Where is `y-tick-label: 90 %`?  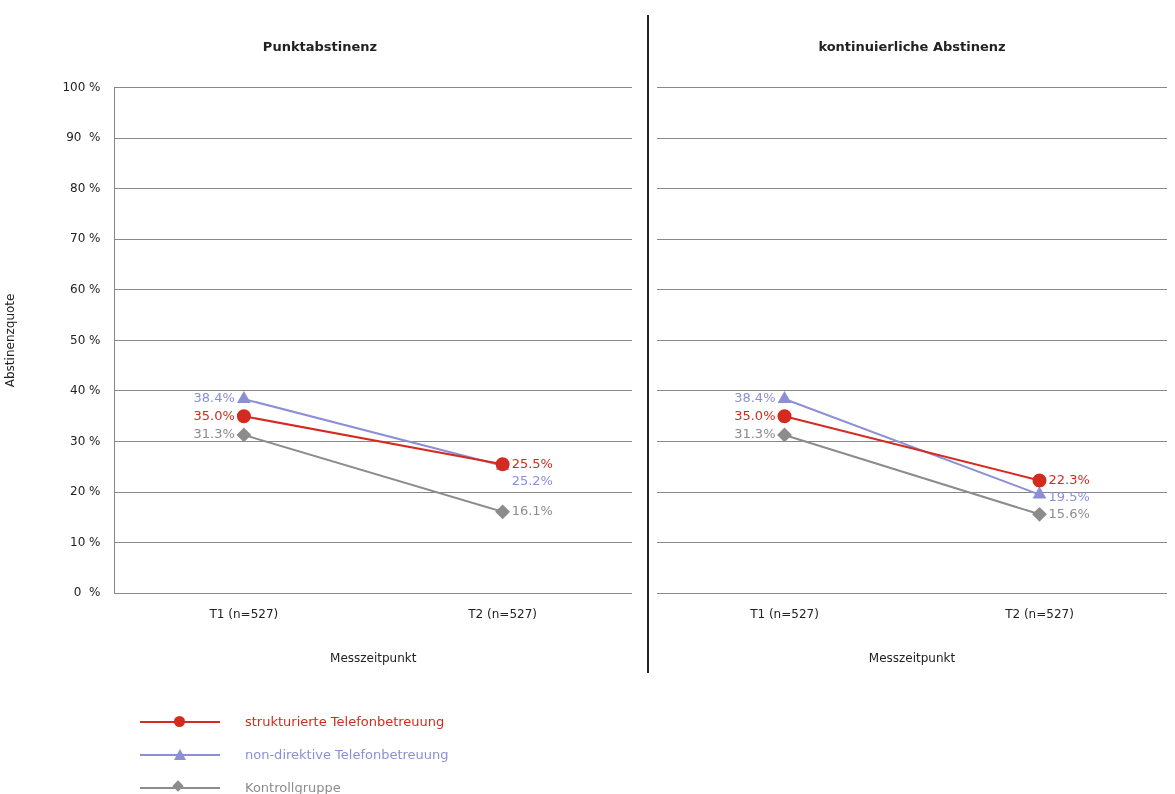
y-tick-label: 90 % is located at coordinates (83, 137).